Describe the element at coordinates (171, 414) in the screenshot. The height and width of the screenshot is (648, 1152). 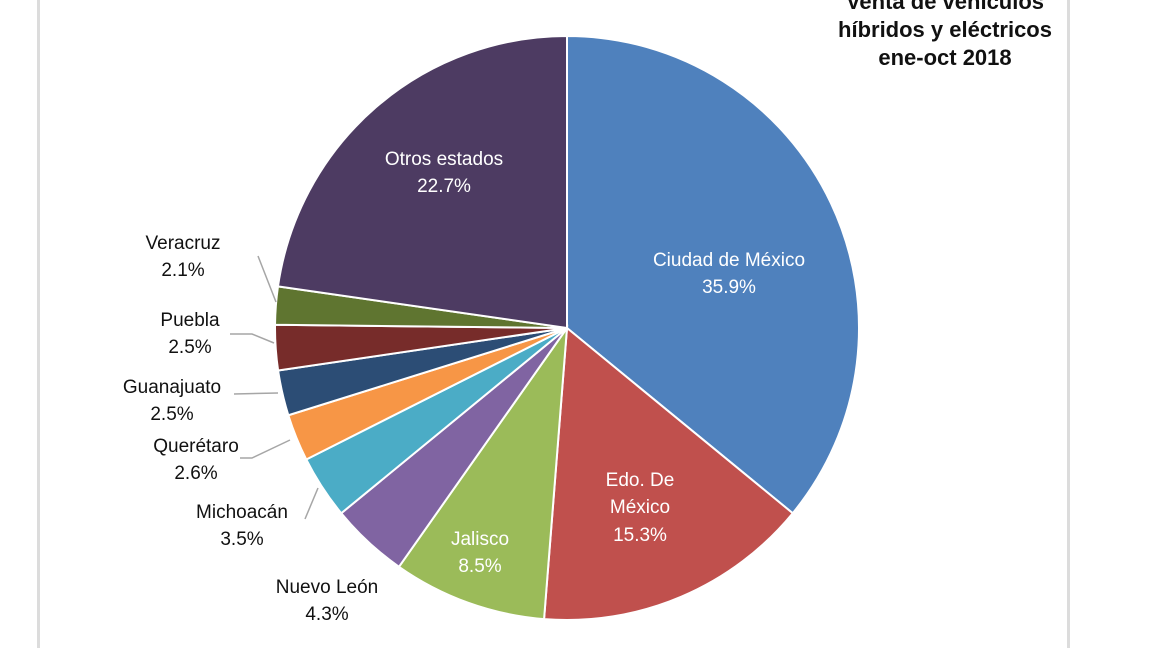
I see `slice-value-6: 2.5%` at that location.